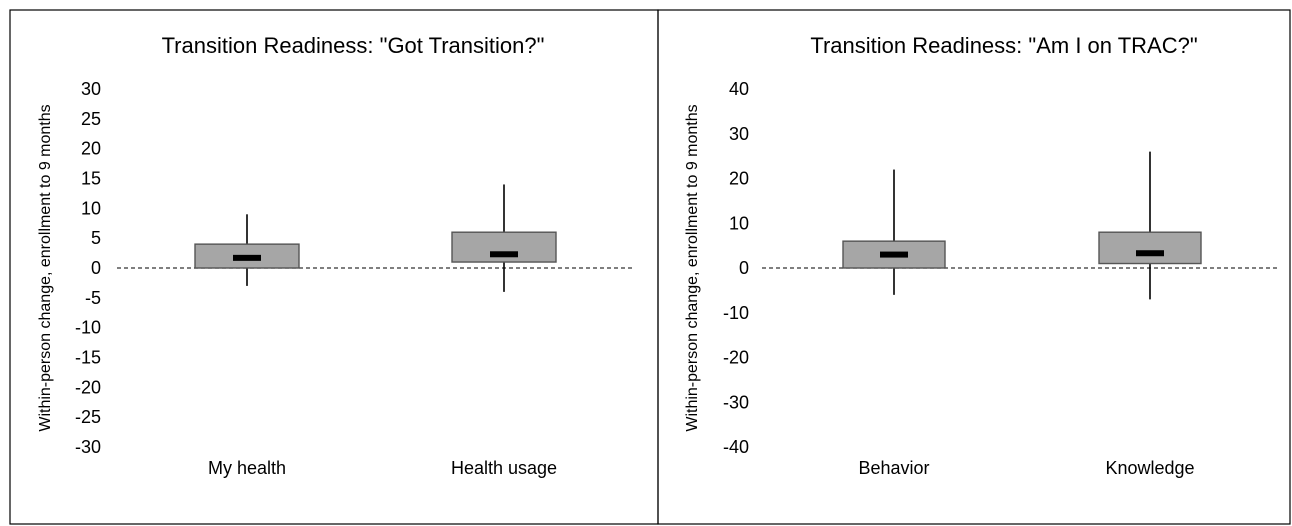 The width and height of the screenshot is (1292, 526). I want to click on y-tick-label: 25, so click(91, 119).